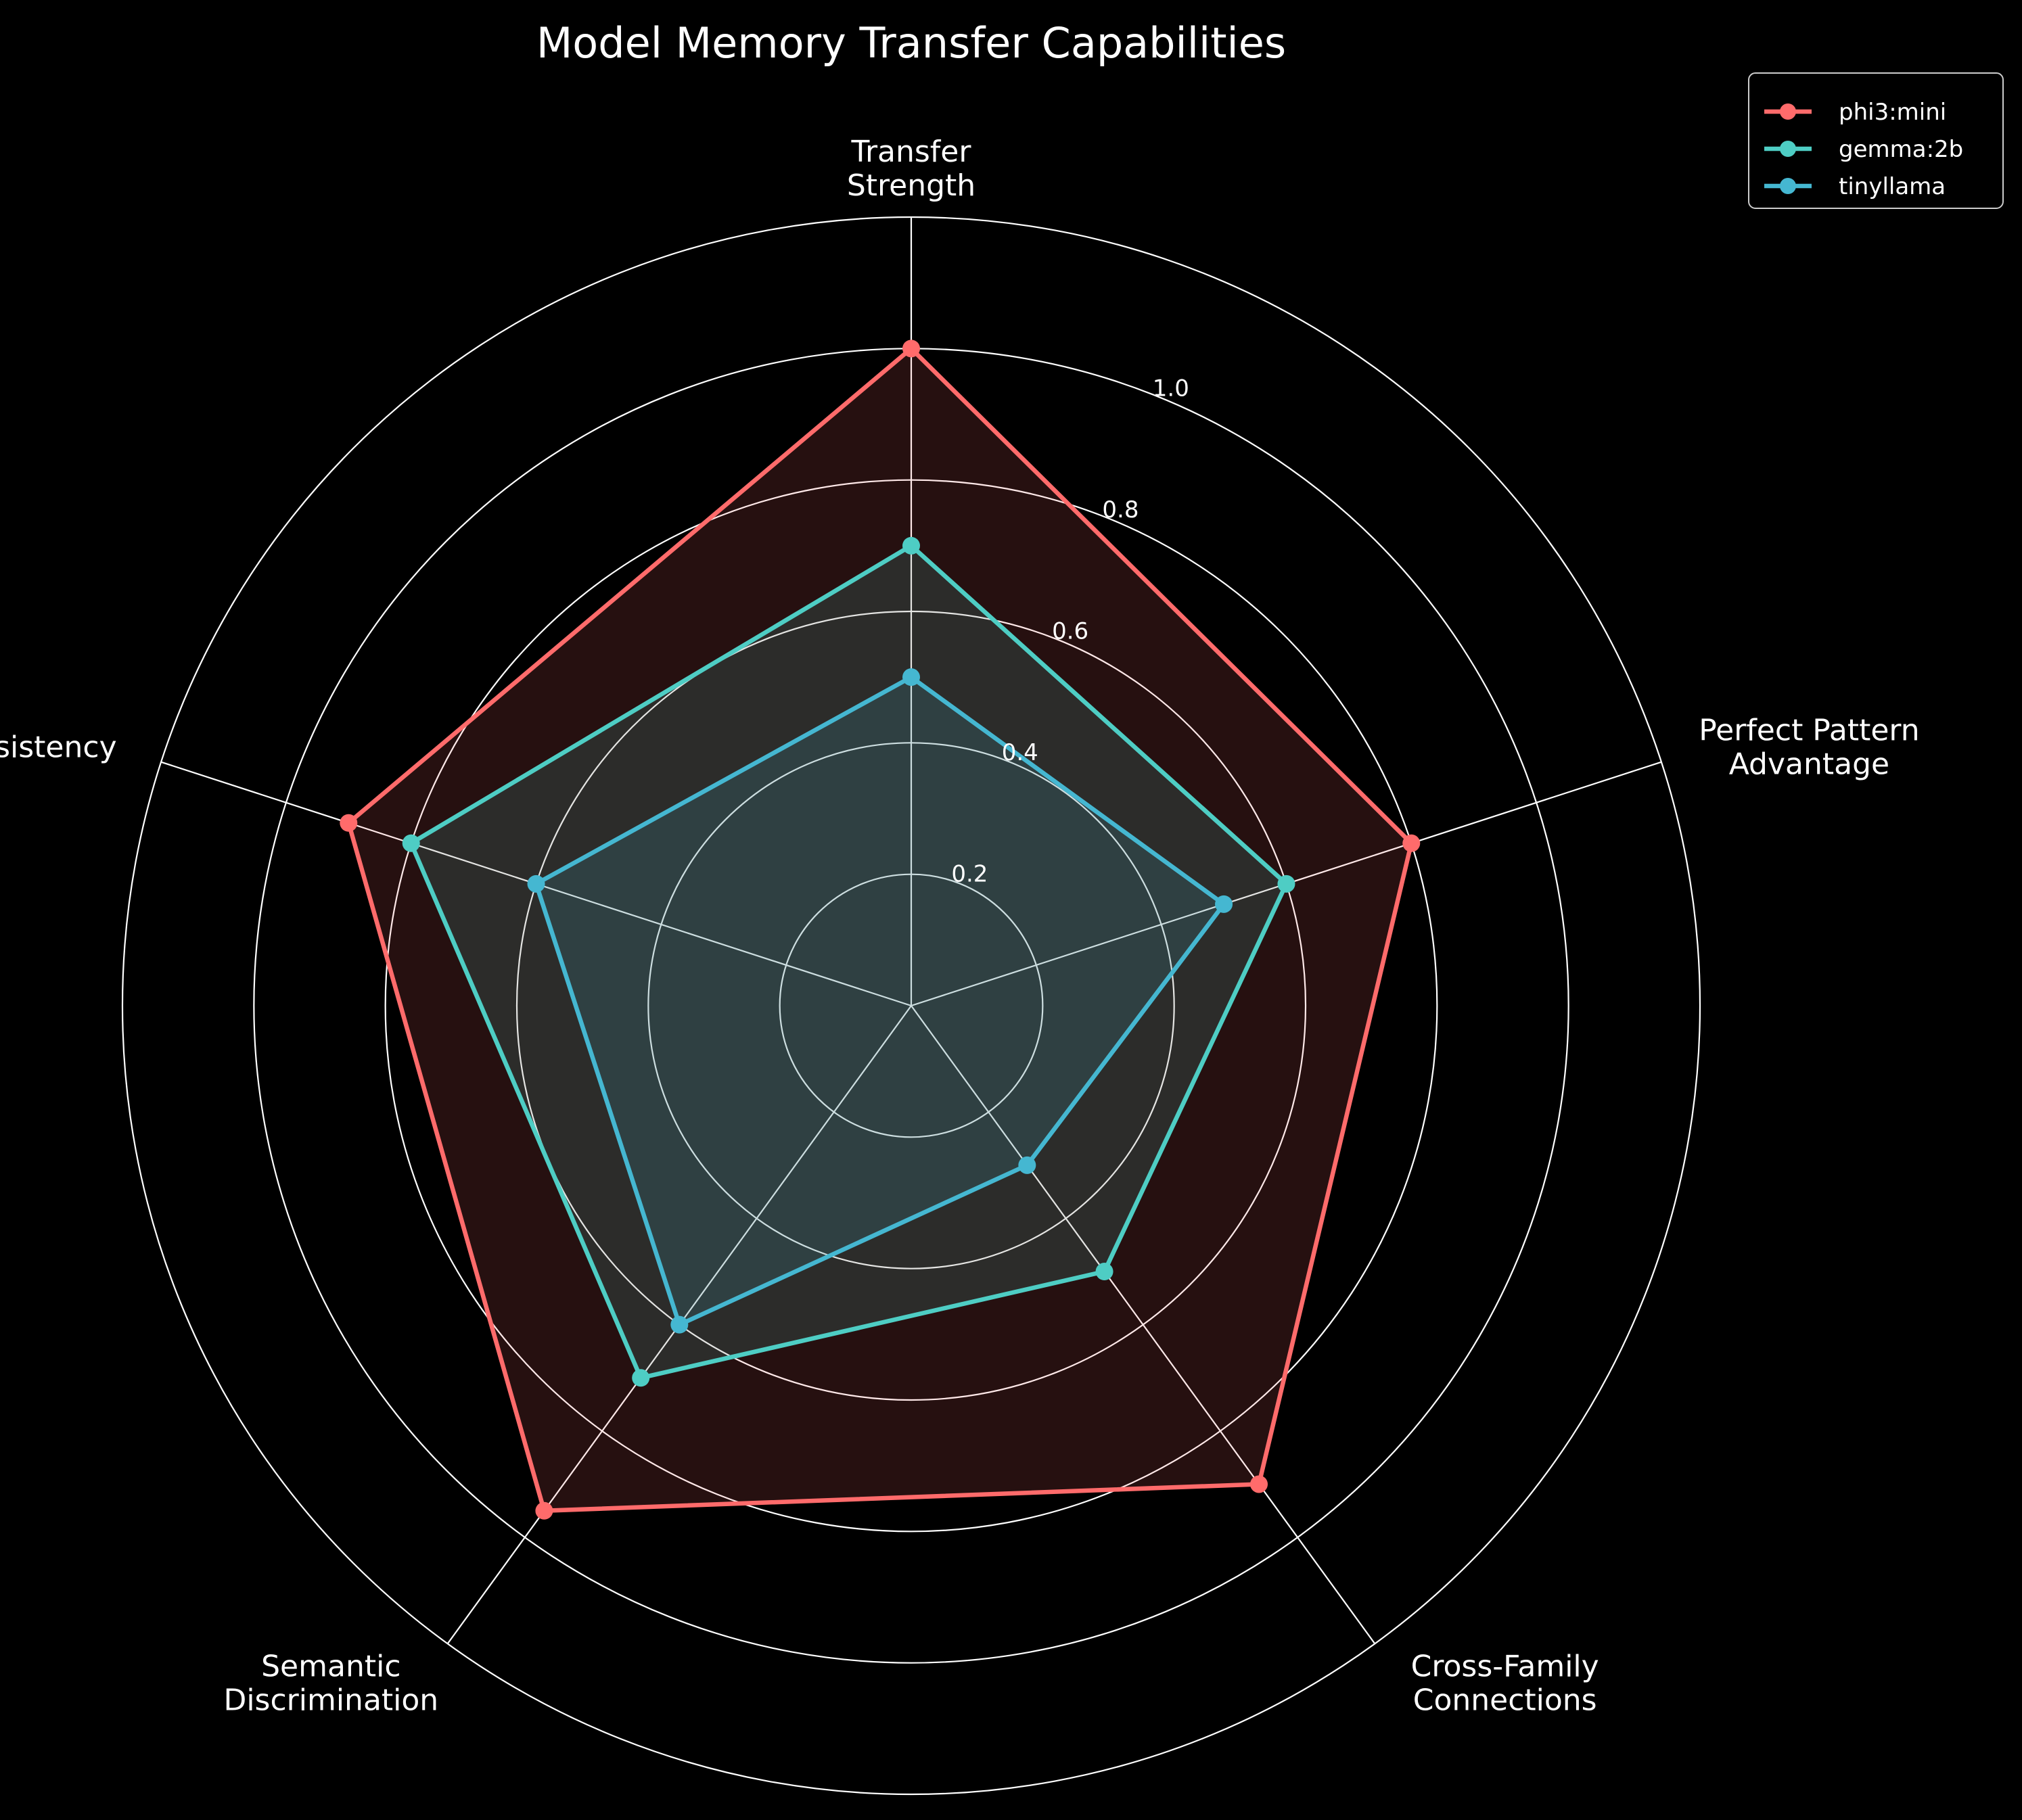  What do you see at coordinates (1809, 730) in the screenshot?
I see `axis-label-line: Perfect Pattern` at bounding box center [1809, 730].